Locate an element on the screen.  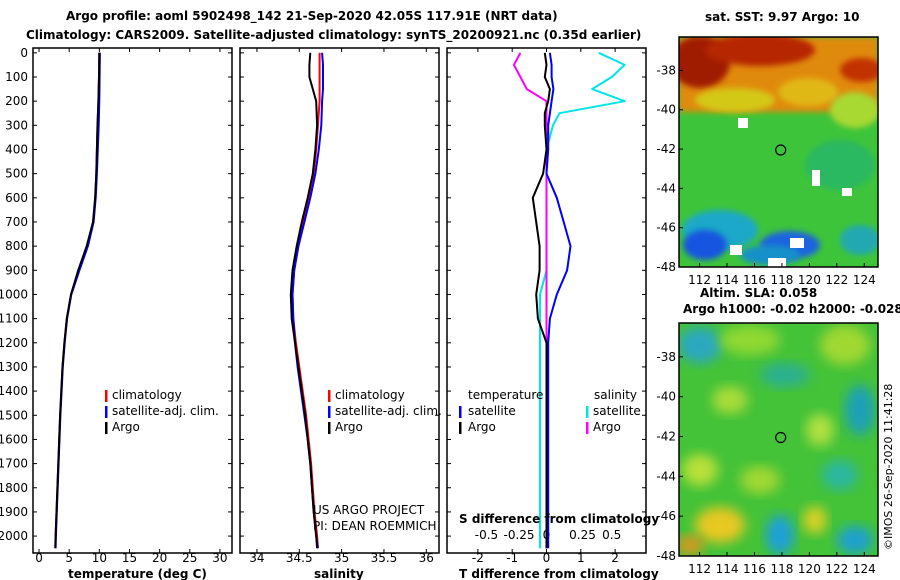
x-tick-label: 34 is located at coordinates (256, 558).